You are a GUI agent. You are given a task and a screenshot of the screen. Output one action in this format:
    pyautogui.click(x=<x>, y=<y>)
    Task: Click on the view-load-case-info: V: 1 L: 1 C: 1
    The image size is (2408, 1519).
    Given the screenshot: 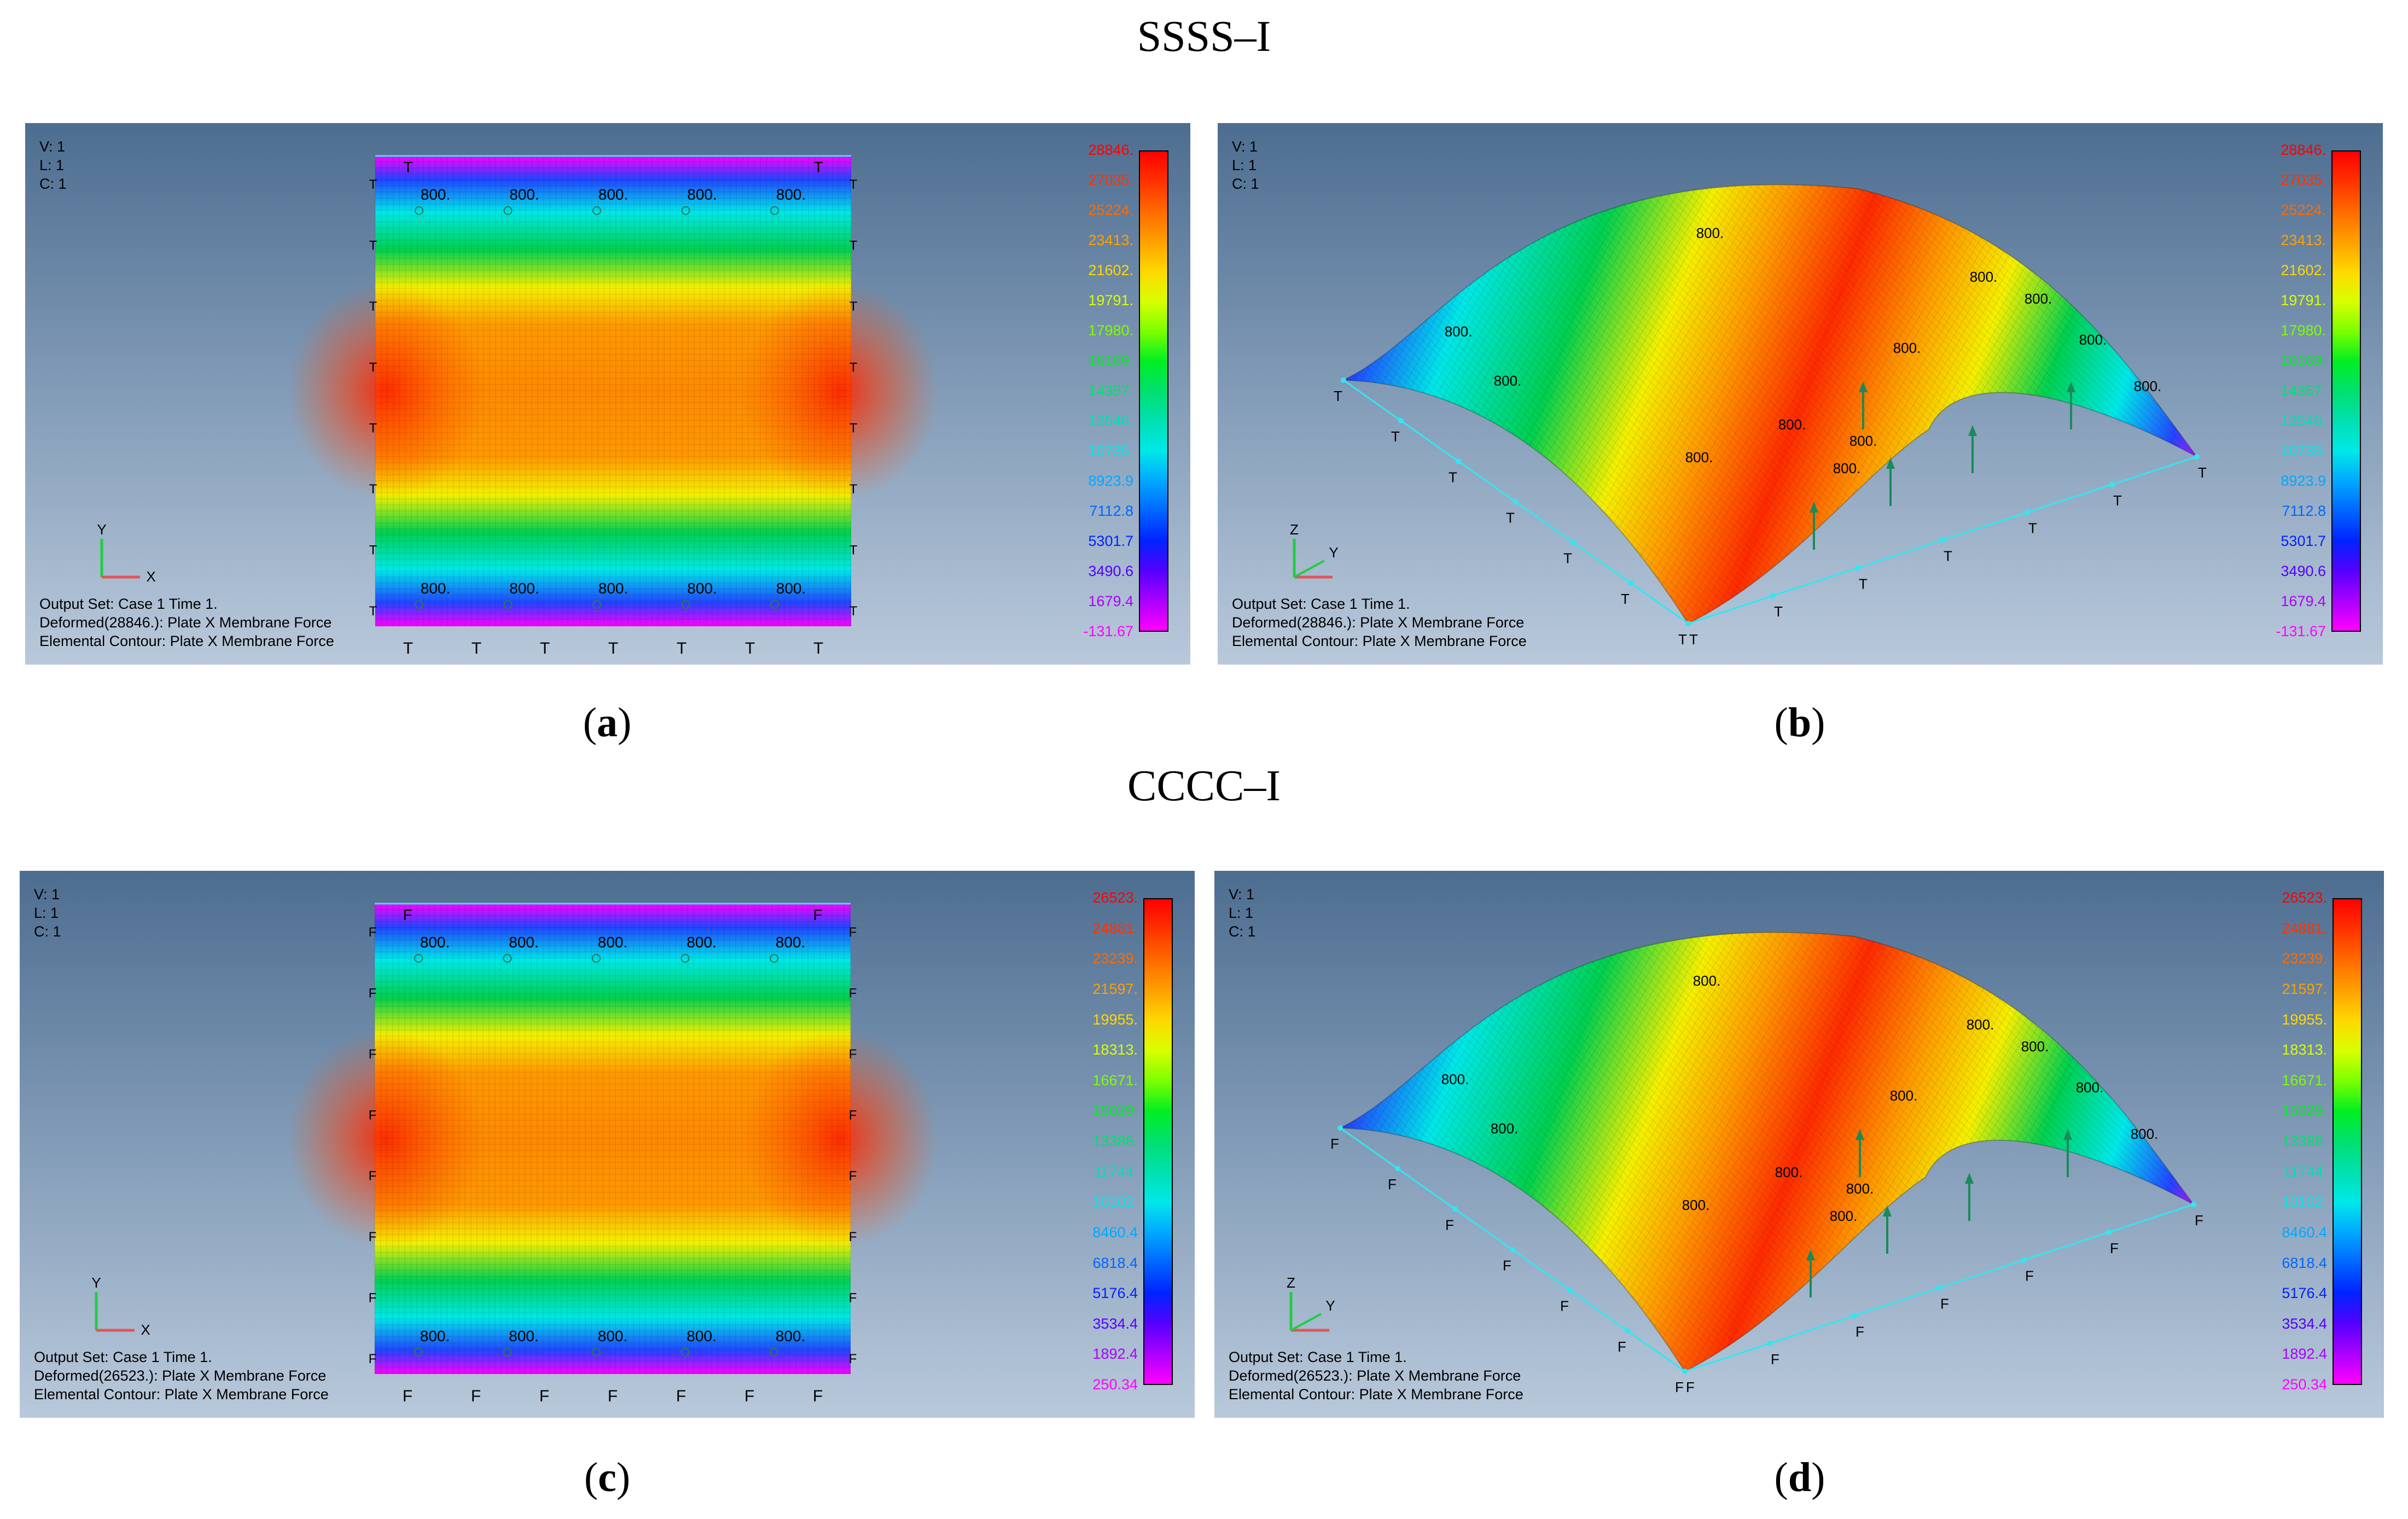 What is the action you would take?
    pyautogui.click(x=1242, y=913)
    